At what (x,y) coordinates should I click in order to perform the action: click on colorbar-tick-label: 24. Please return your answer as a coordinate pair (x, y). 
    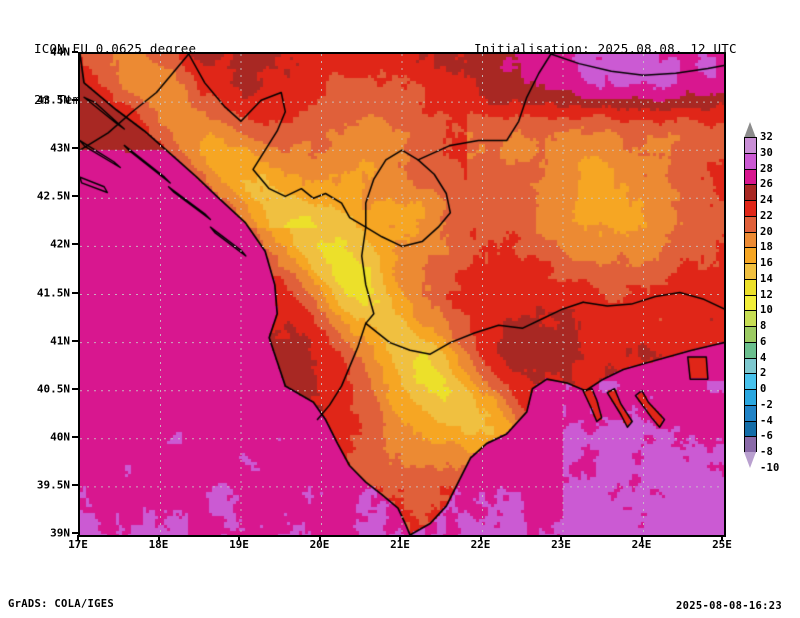
    Looking at the image, I should click on (767, 200).